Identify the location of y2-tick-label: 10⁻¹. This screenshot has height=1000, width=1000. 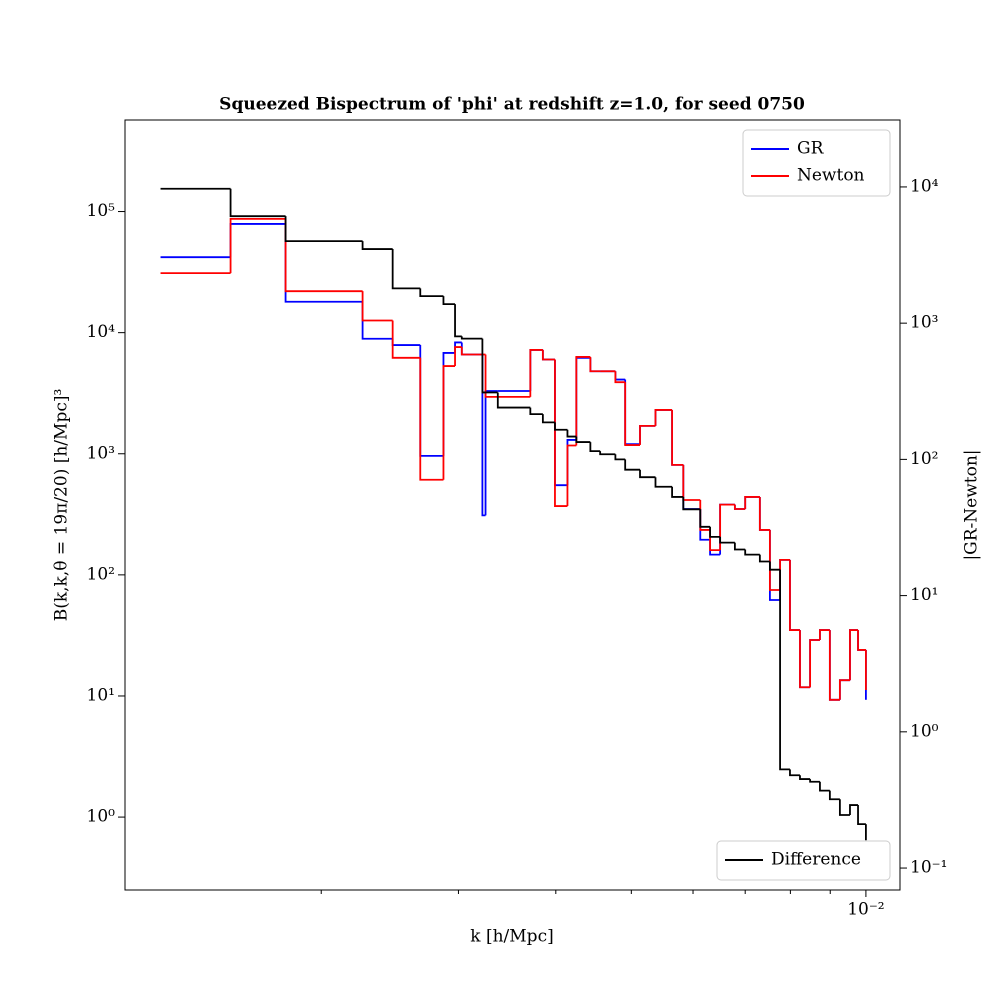
(928, 868).